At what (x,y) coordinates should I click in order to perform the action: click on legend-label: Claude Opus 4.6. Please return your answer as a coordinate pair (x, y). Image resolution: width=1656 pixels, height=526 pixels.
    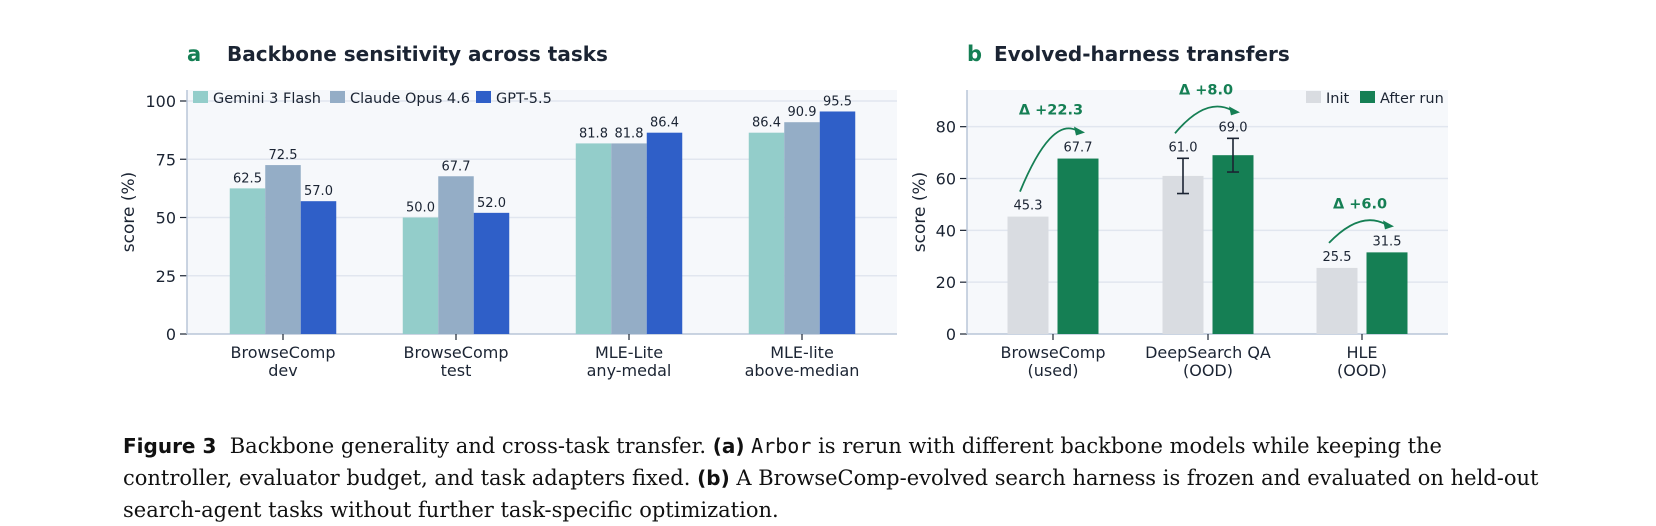
    Looking at the image, I should click on (410, 99).